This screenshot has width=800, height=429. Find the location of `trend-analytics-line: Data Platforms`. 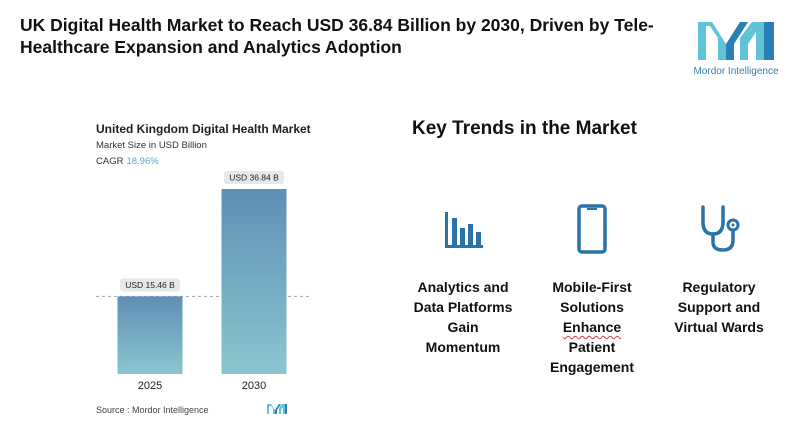

trend-analytics-line: Data Platforms is located at coordinates (463, 307).